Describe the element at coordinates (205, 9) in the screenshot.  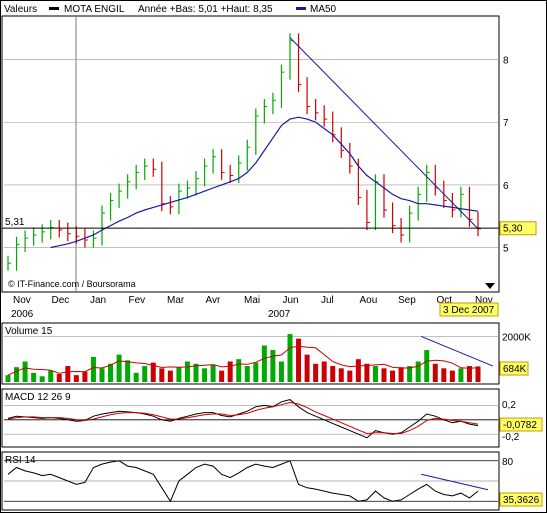
I see `legend-range: Année +Bas: 5,01 +Haut: 8,35` at that location.